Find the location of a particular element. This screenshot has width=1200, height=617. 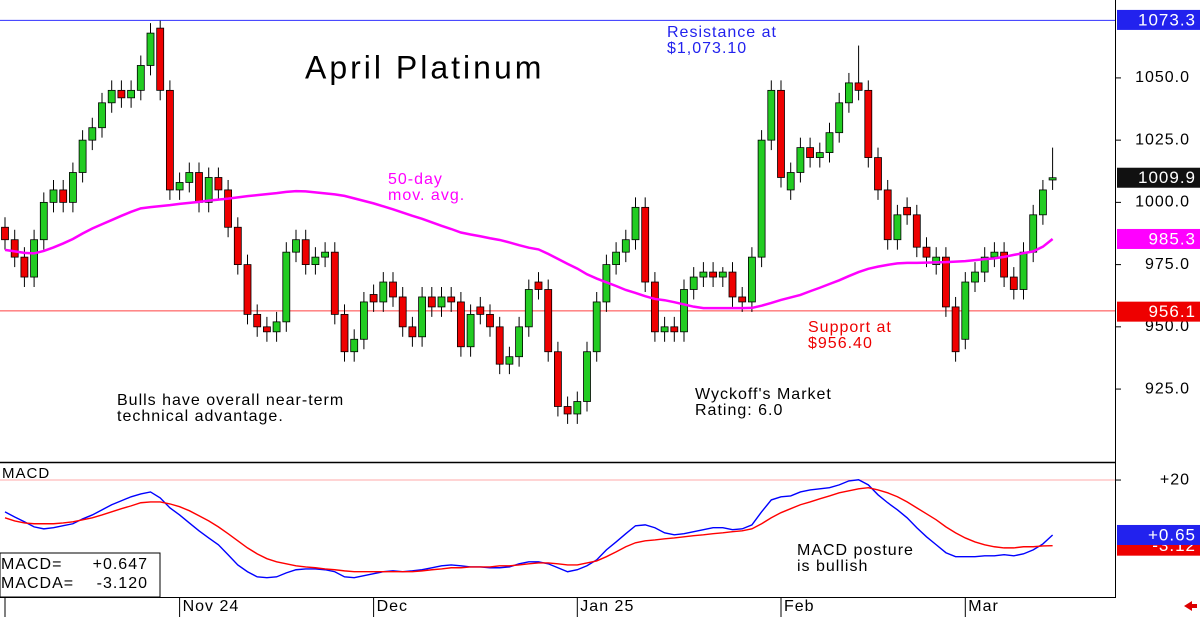

annotation: $956.40 is located at coordinates (840, 343).